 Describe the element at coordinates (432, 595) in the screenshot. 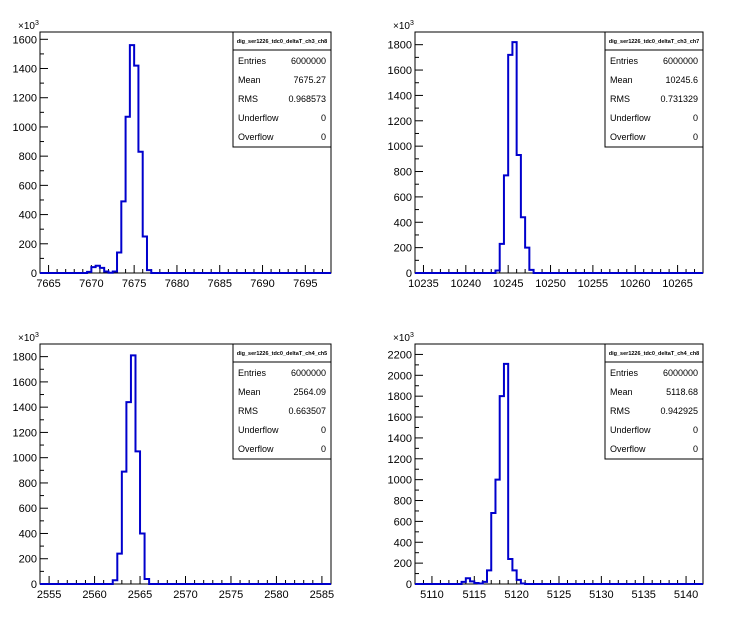

I see `x-tick-label: 5110` at that location.